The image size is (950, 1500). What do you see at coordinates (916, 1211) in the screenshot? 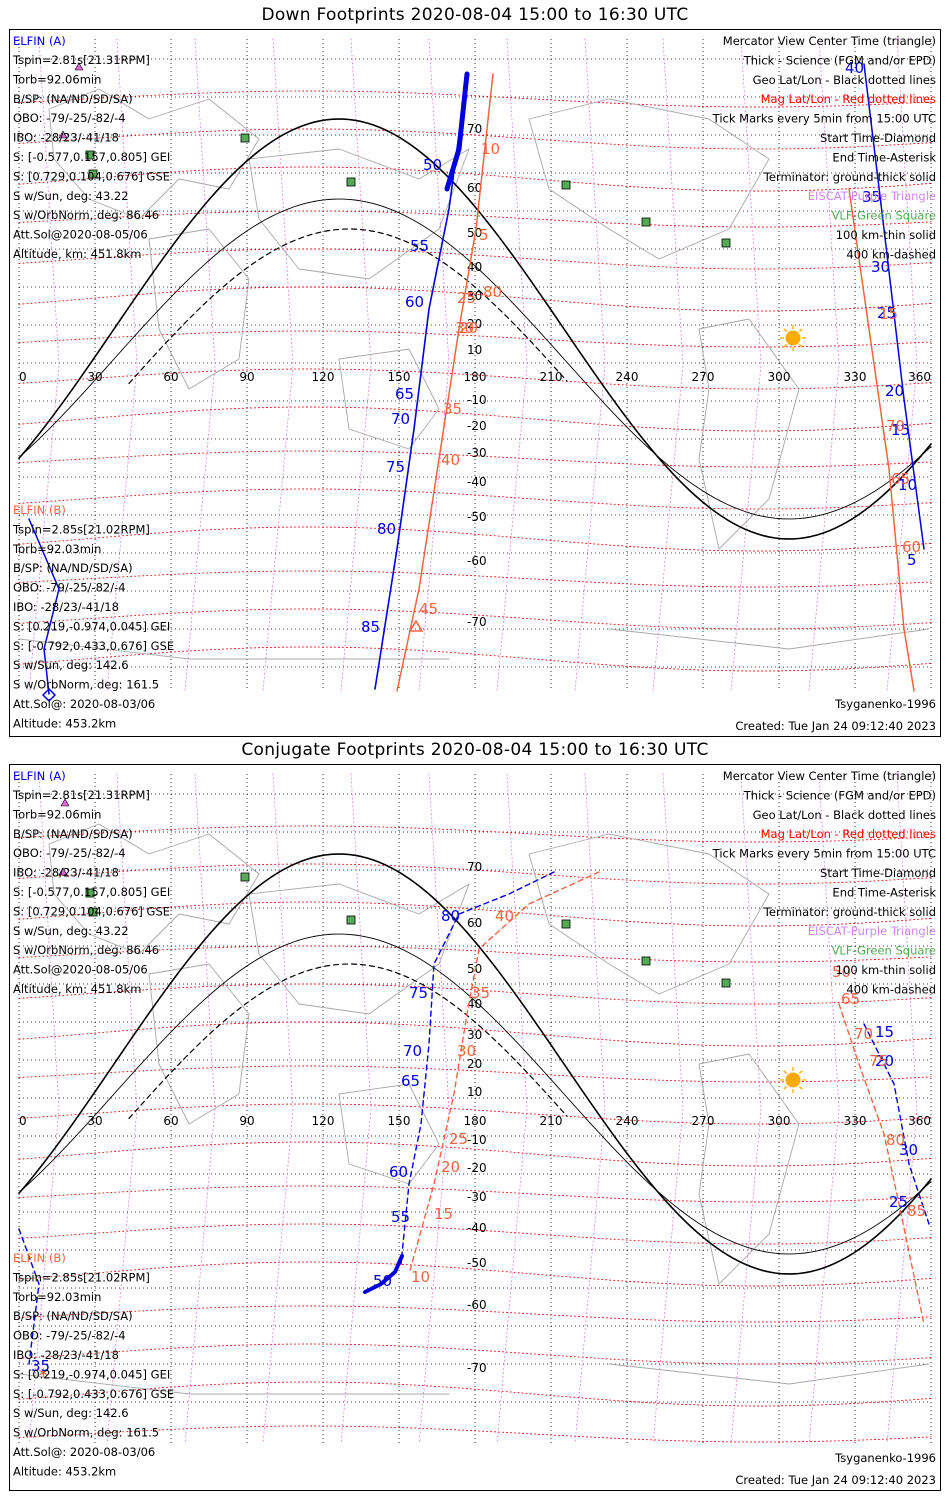
I see `elfin-b-time-label: 85` at bounding box center [916, 1211].